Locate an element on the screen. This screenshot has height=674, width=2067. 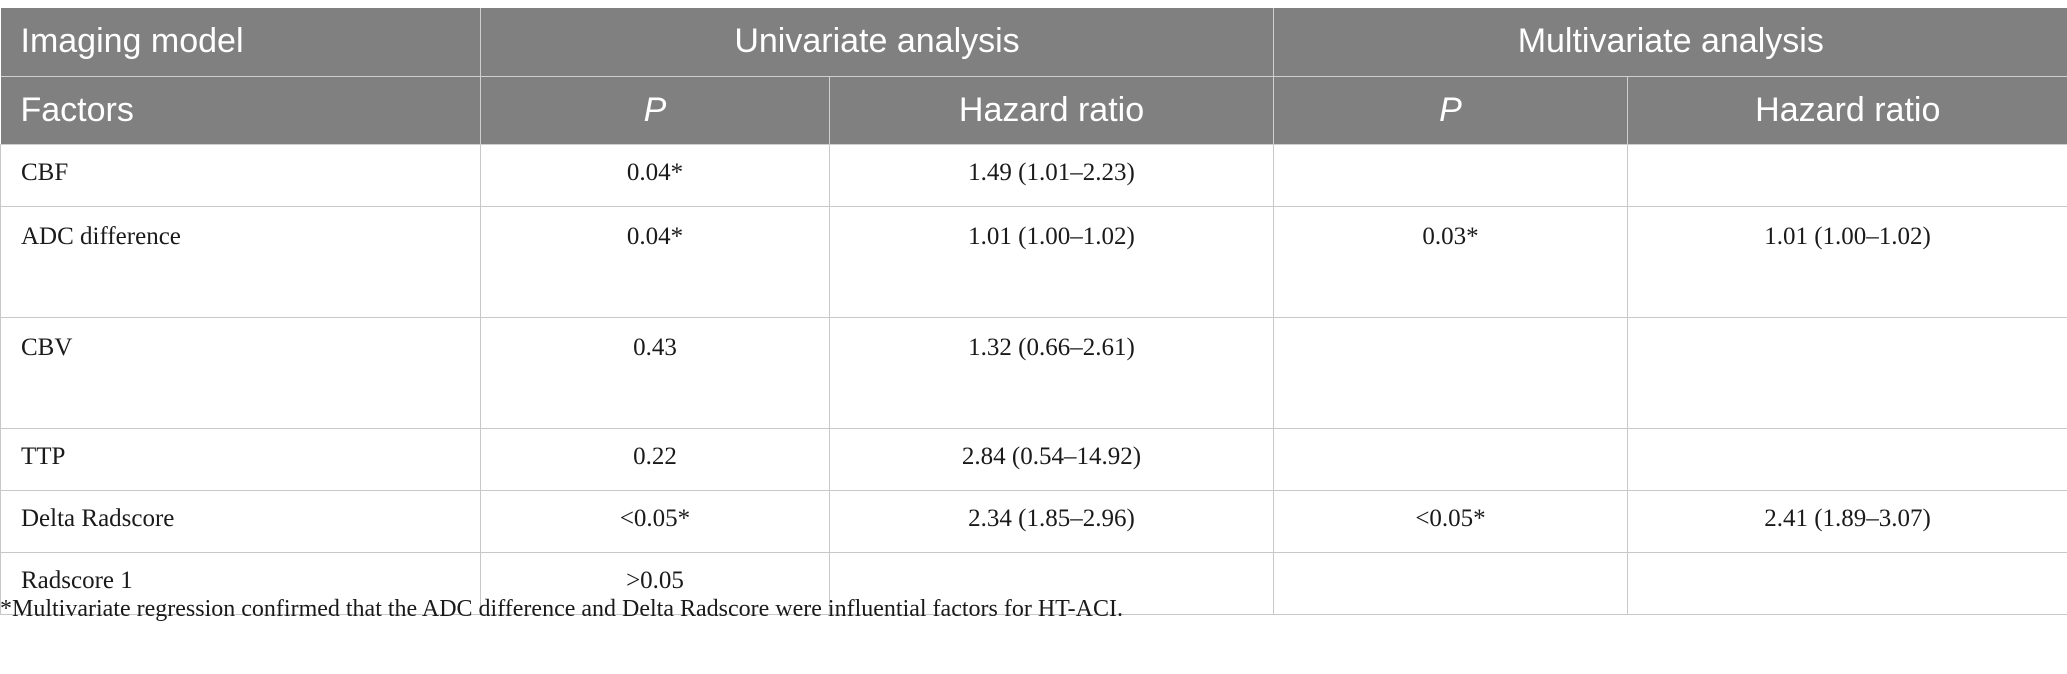
cell-univariate-hazard-ratio is located at coordinates (1051, 583).